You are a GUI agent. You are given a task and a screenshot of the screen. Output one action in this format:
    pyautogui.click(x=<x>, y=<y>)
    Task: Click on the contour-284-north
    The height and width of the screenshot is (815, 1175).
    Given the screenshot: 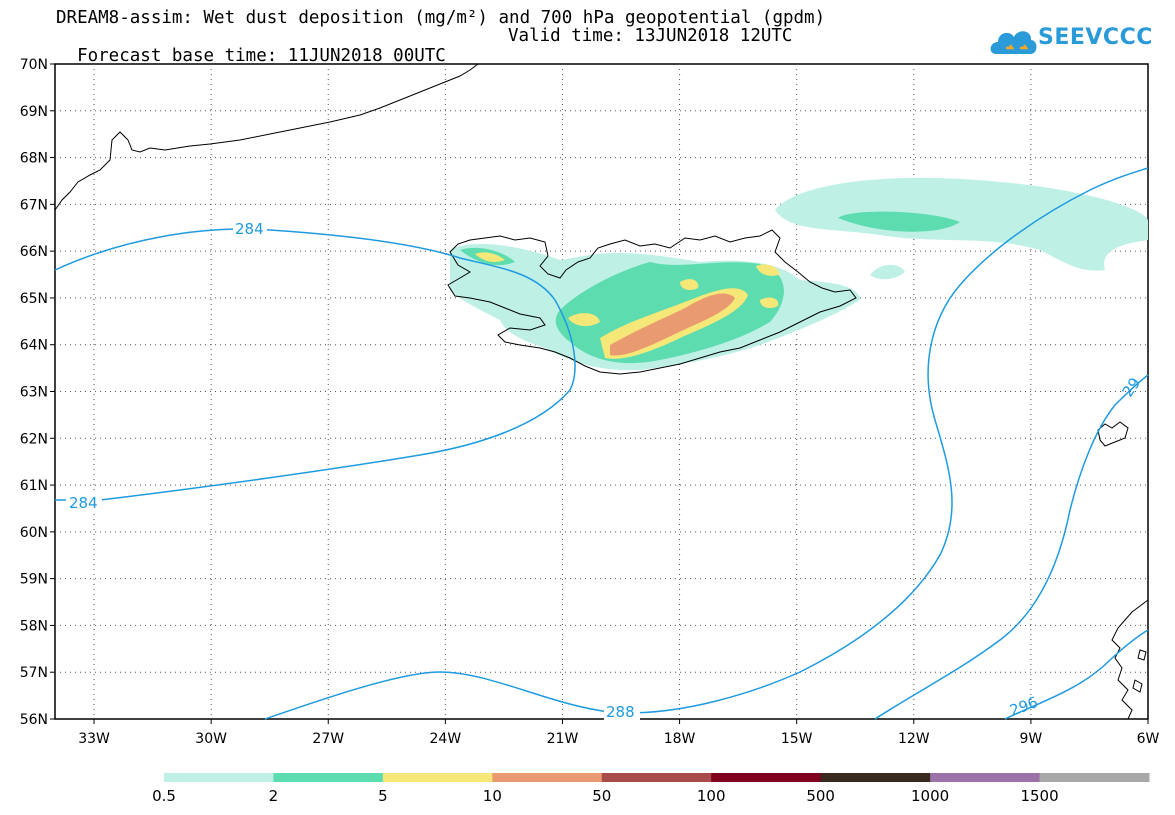 What is the action you would take?
    pyautogui.click(x=315, y=364)
    